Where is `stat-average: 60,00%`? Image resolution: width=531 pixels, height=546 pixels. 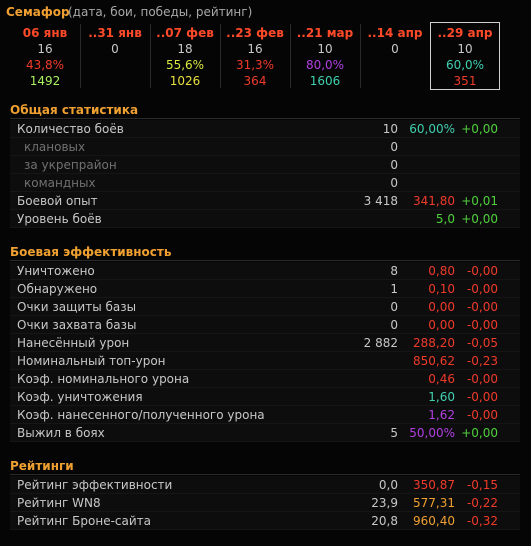
stat-average: 60,00% is located at coordinates (432, 129).